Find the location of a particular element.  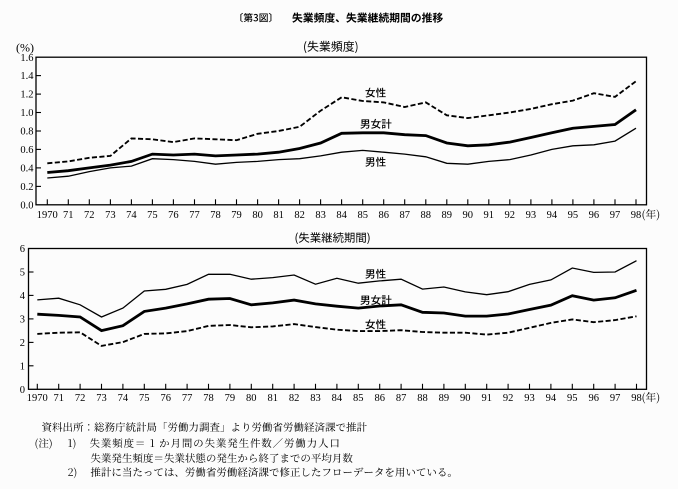

svg-text: 1.0 is located at coordinates (26, 113).